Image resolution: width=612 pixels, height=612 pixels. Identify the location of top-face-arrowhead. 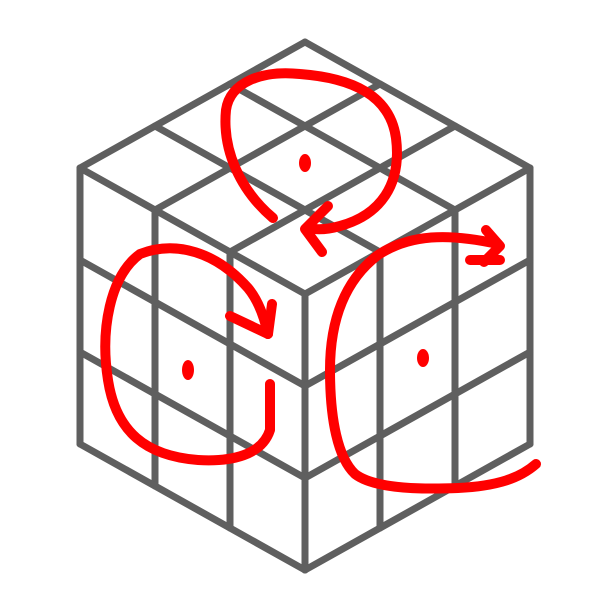
(316, 229).